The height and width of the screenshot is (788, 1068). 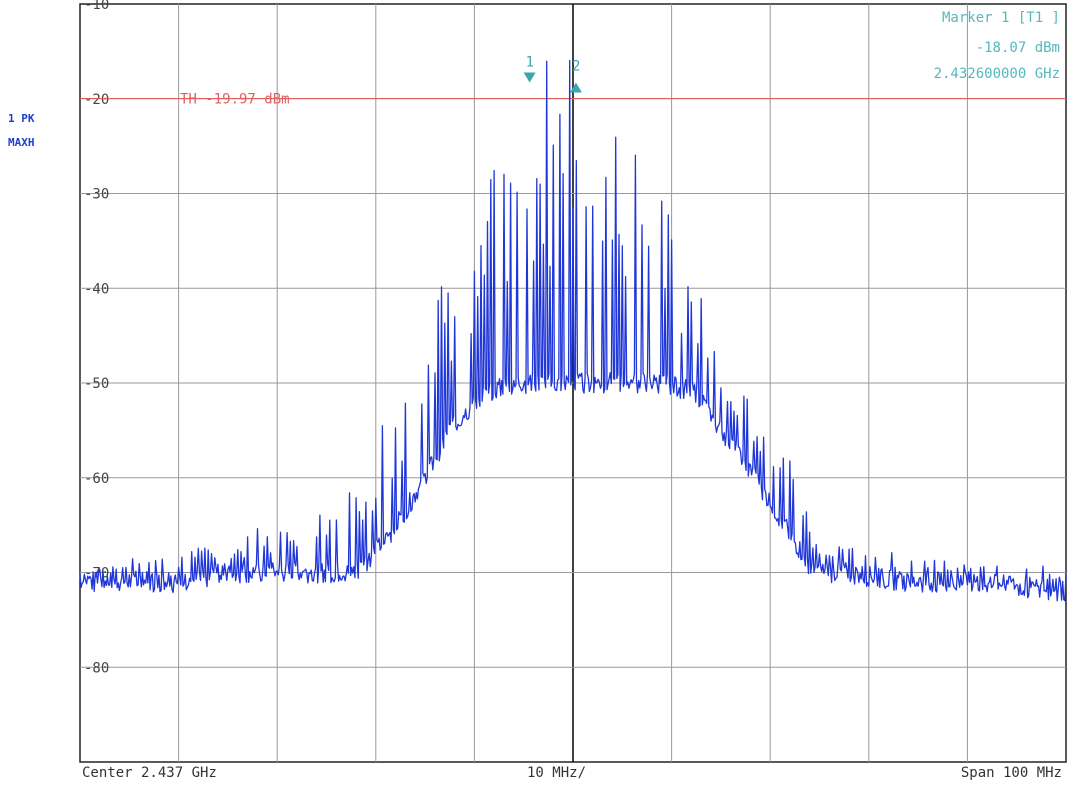 What do you see at coordinates (96, 289) in the screenshot?
I see `y-tick-label: -40` at bounding box center [96, 289].